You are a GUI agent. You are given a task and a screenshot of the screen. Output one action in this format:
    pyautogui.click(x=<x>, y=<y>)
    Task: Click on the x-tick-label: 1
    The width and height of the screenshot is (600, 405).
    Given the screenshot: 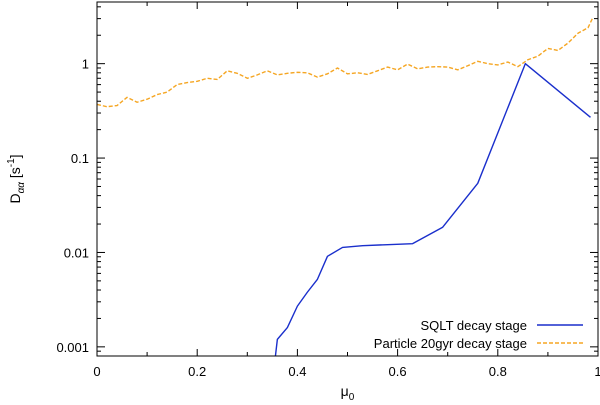 What is the action you would take?
    pyautogui.click(x=597, y=371)
    